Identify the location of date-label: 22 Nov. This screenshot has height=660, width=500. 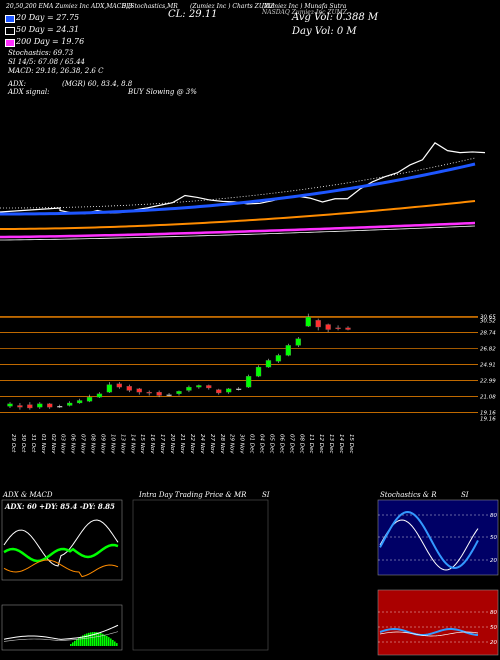
(192, 444).